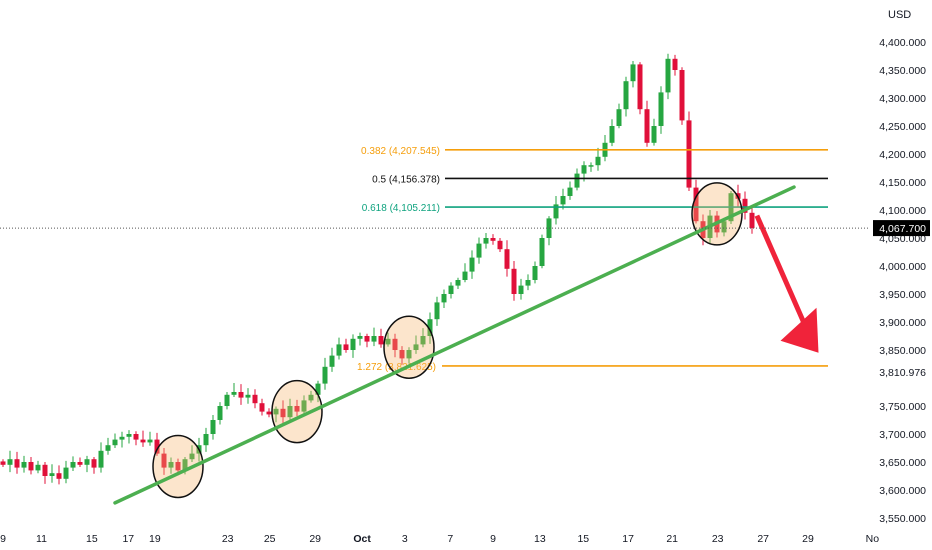  Describe the element at coordinates (899, 15) in the screenshot. I see `currency-label: USD` at that location.